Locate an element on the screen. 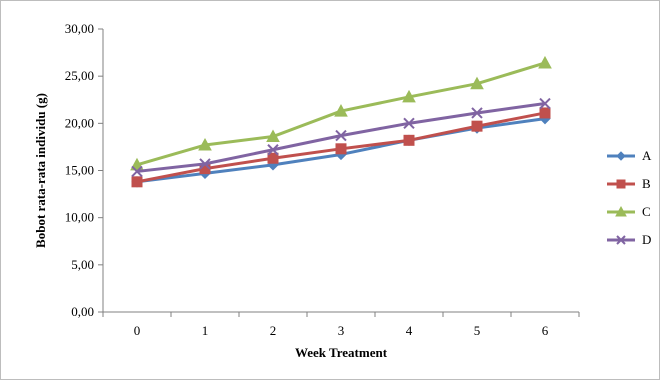  y-tick-labels: 0,00 5,00 10,00 15,00 20,00 25,00 30,00 is located at coordinates (84, 170).